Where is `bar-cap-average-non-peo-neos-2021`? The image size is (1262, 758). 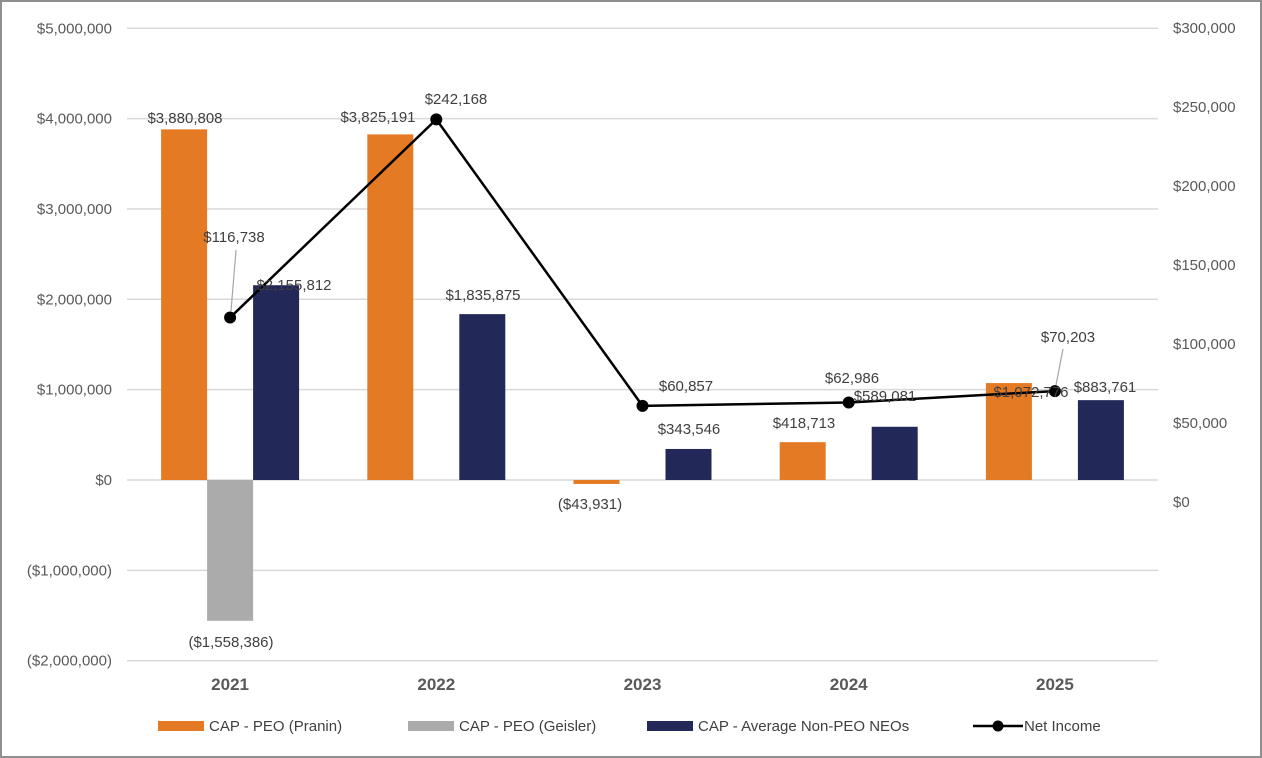
bar-cap-average-non-peo-neos-2021 is located at coordinates (276, 382).